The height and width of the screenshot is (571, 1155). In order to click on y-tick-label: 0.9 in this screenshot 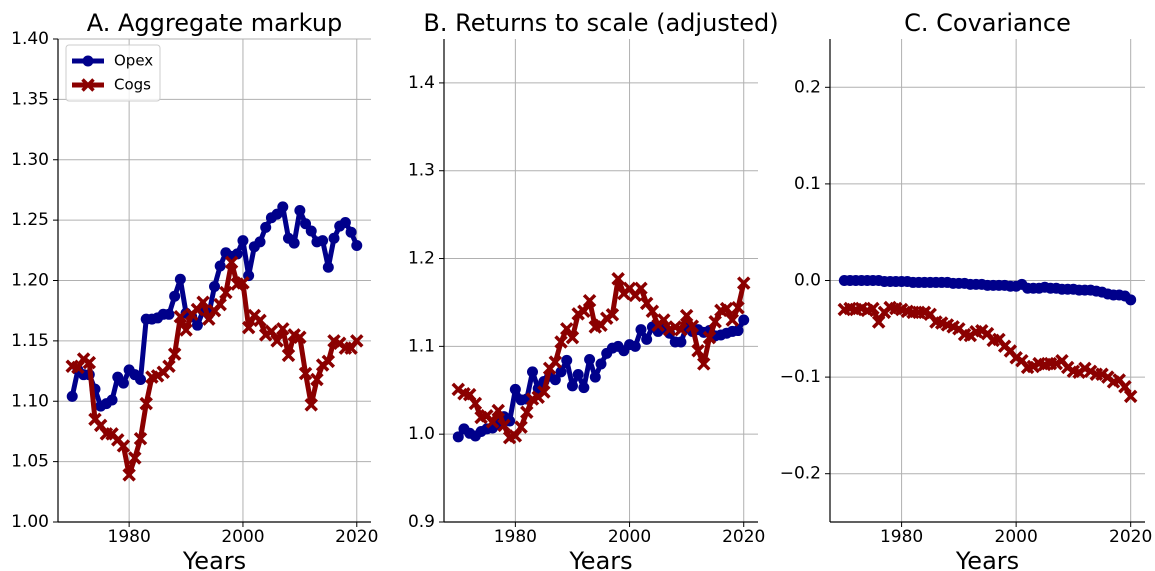, I will do `click(421, 522)`.